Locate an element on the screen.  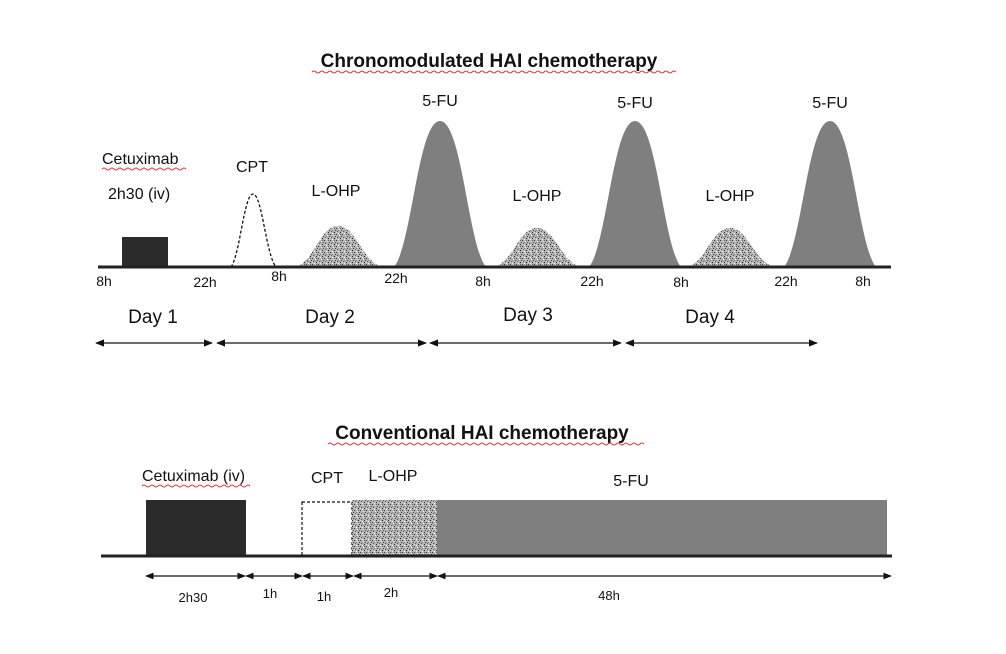
chrono-fu-label-2: 5-FU is located at coordinates (635, 103).